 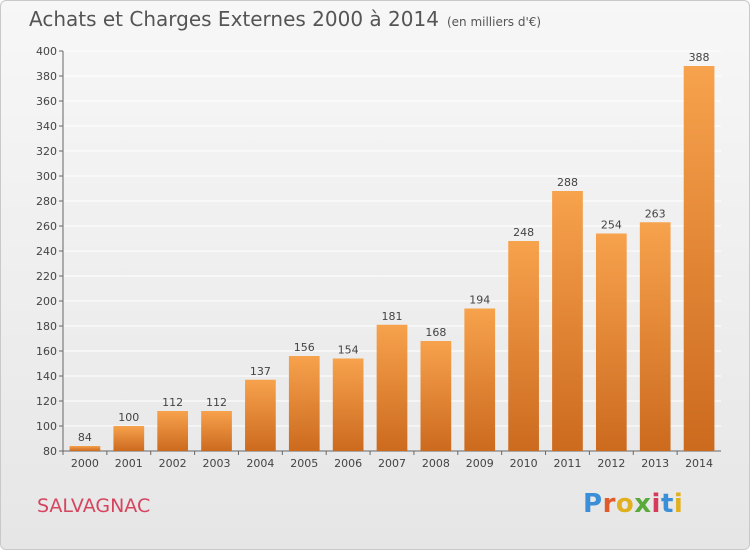 I want to click on bar-2001, so click(x=129, y=438).